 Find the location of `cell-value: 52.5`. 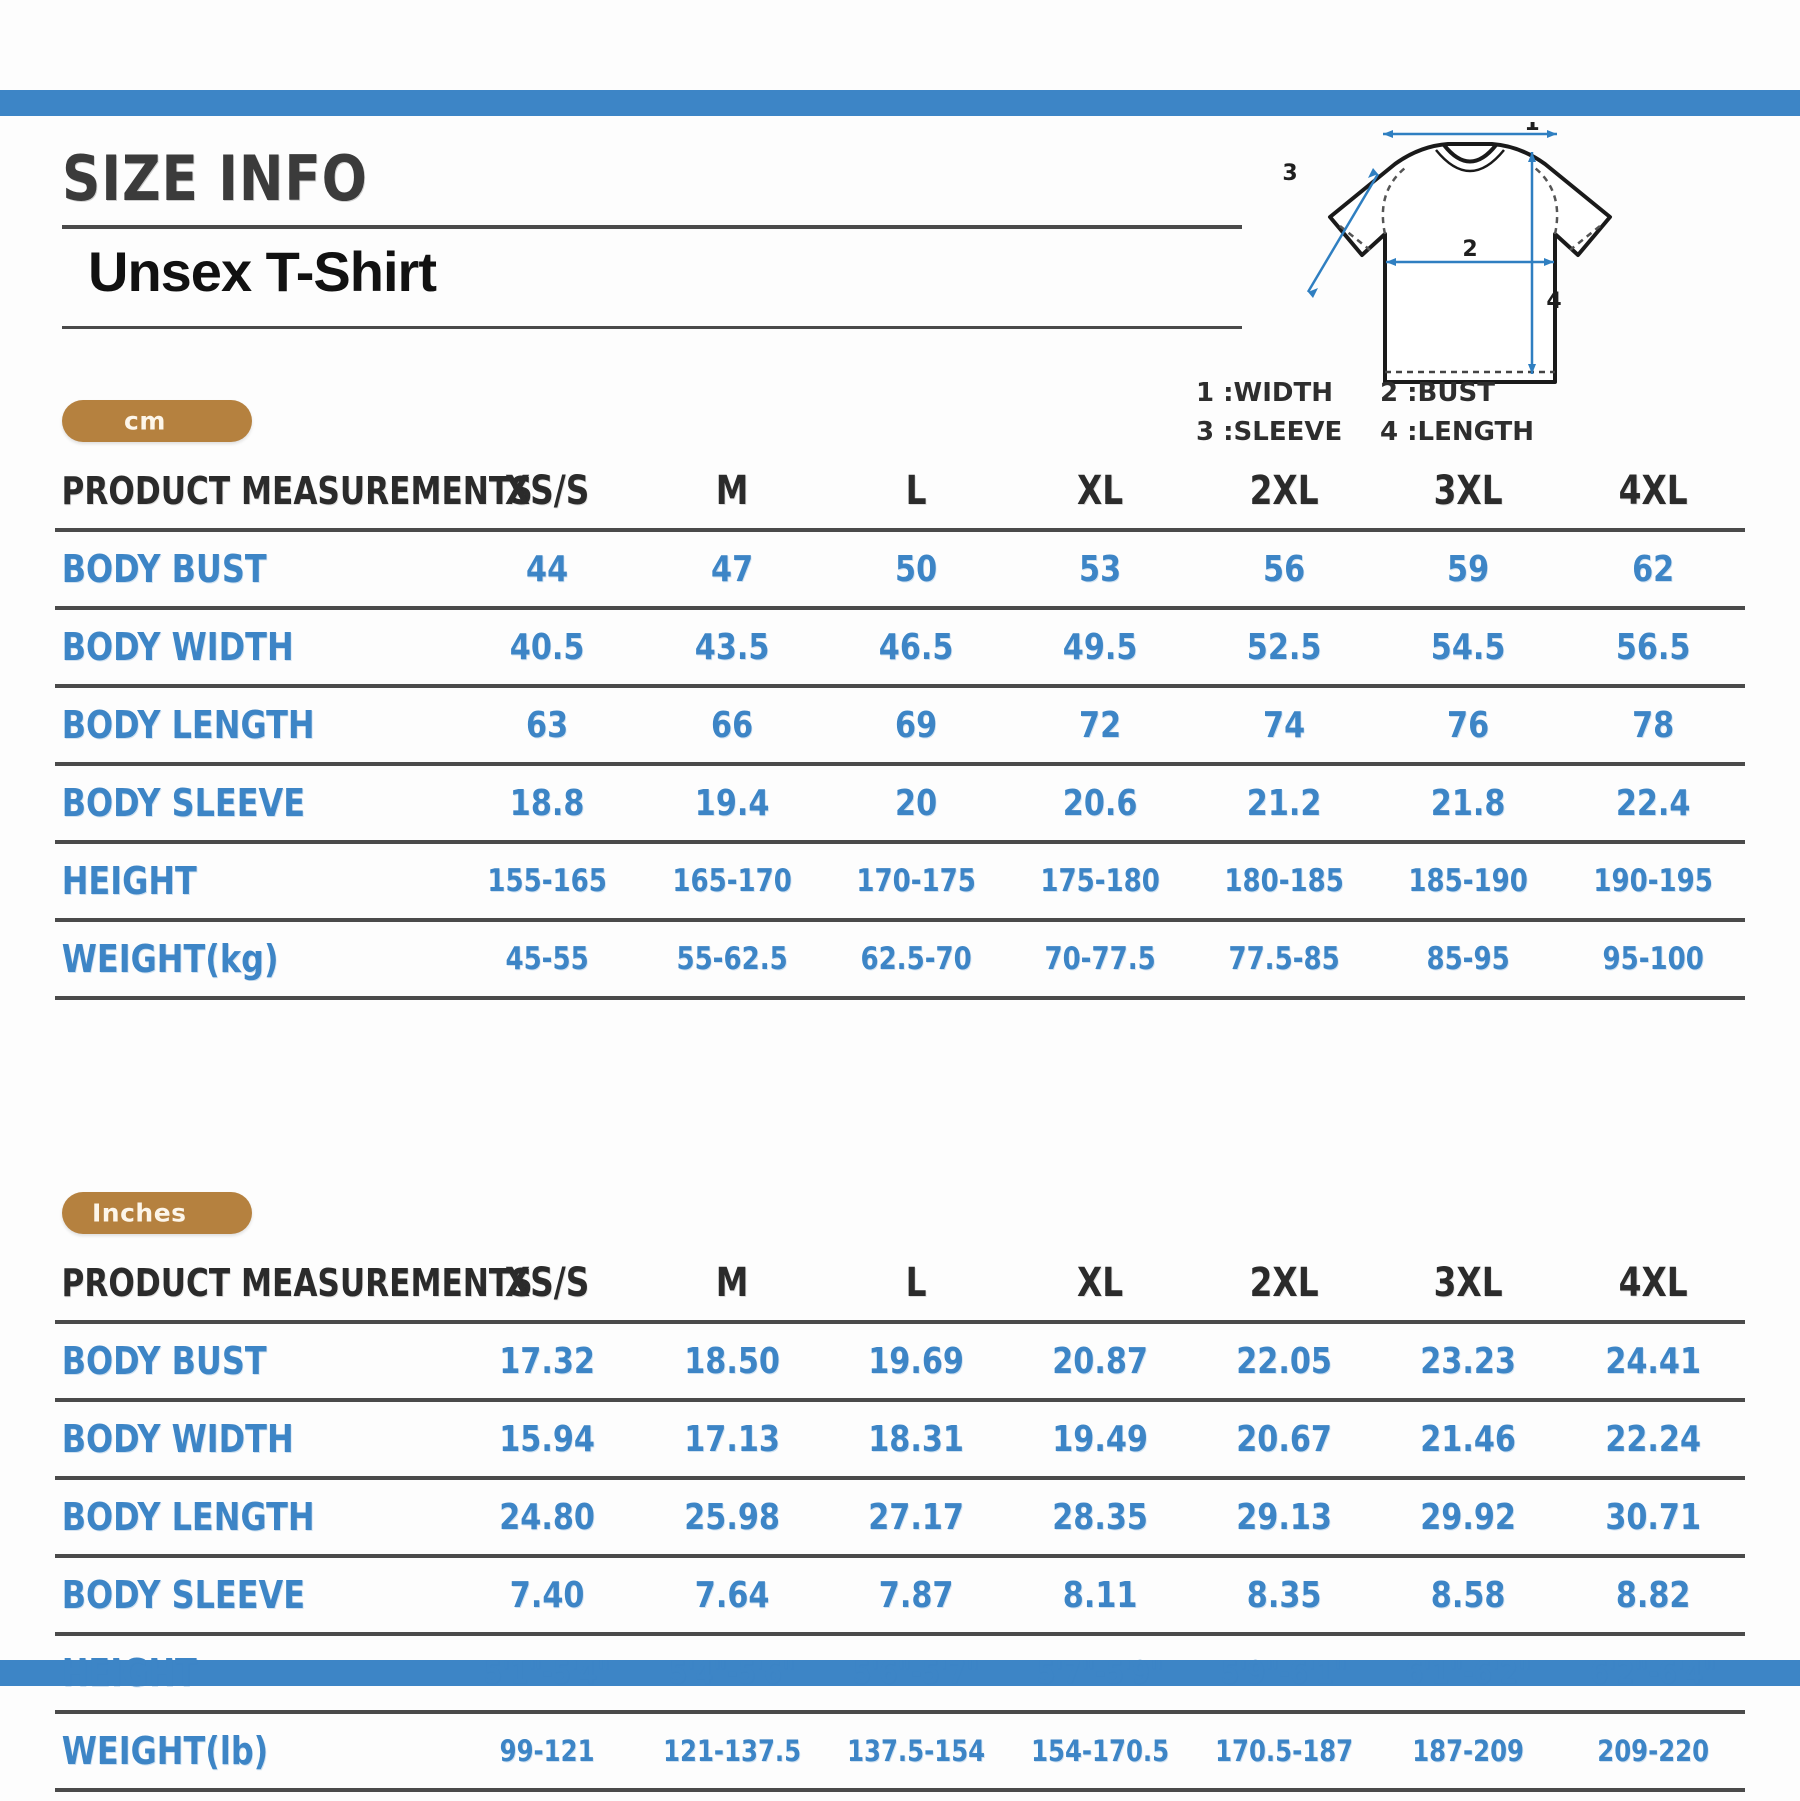

cell-value: 52.5 is located at coordinates (1284, 647).